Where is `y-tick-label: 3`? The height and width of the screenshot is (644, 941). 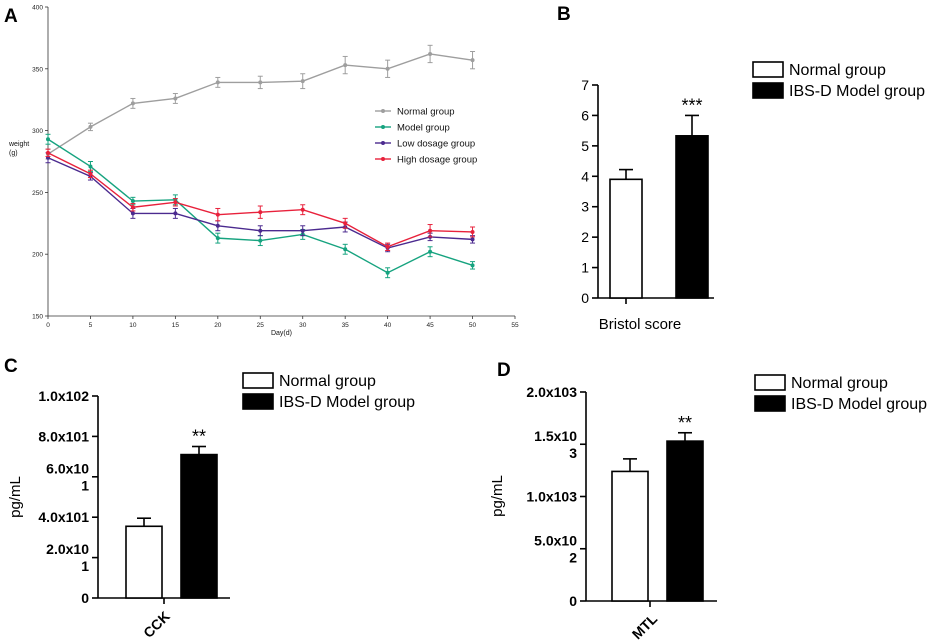
y-tick-label: 3 is located at coordinates (585, 207).